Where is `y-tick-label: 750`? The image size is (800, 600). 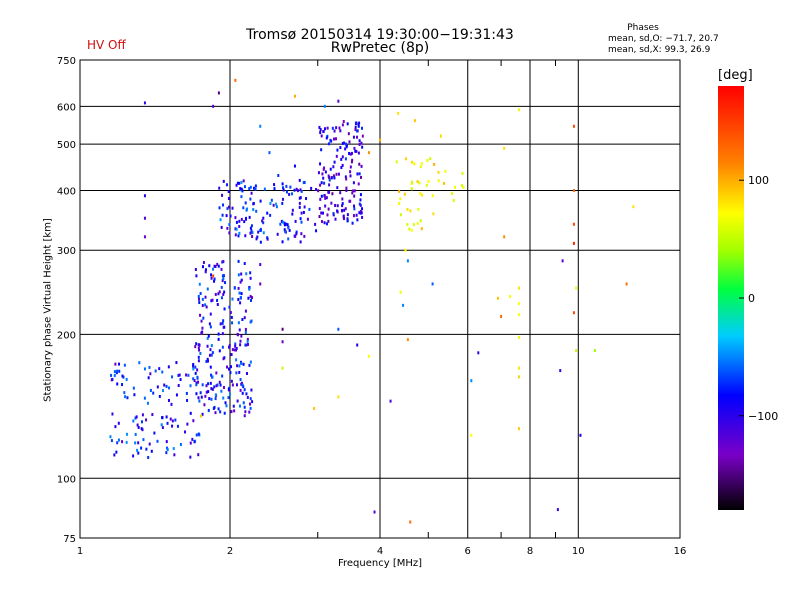 y-tick-label: 750 is located at coordinates (66, 61).